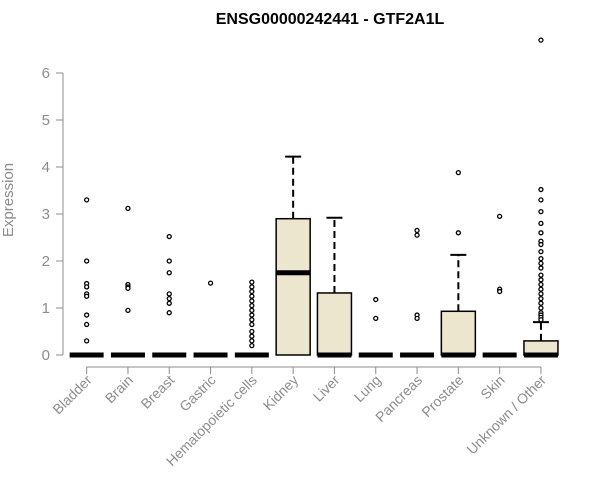 The height and width of the screenshot is (500, 600). I want to click on x-tick-label: Breast, so click(157, 392).